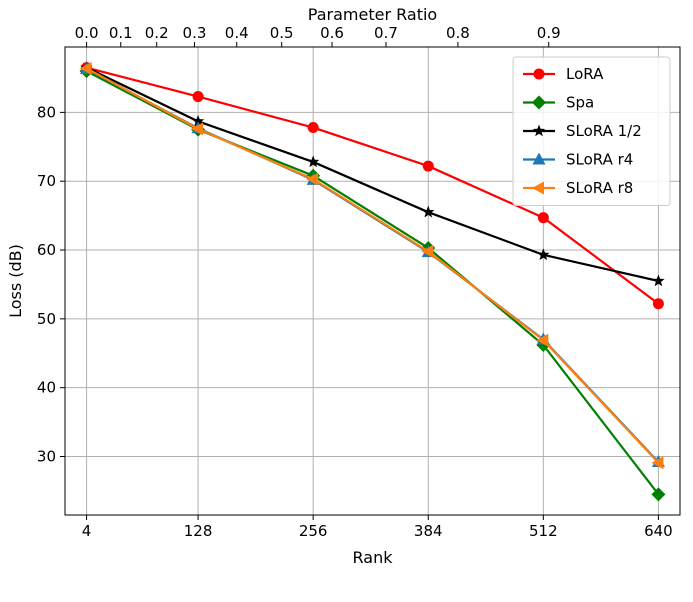 The width and height of the screenshot is (693, 602). Describe the element at coordinates (237, 33) in the screenshot. I see `top-tick-label: 0.4` at that location.